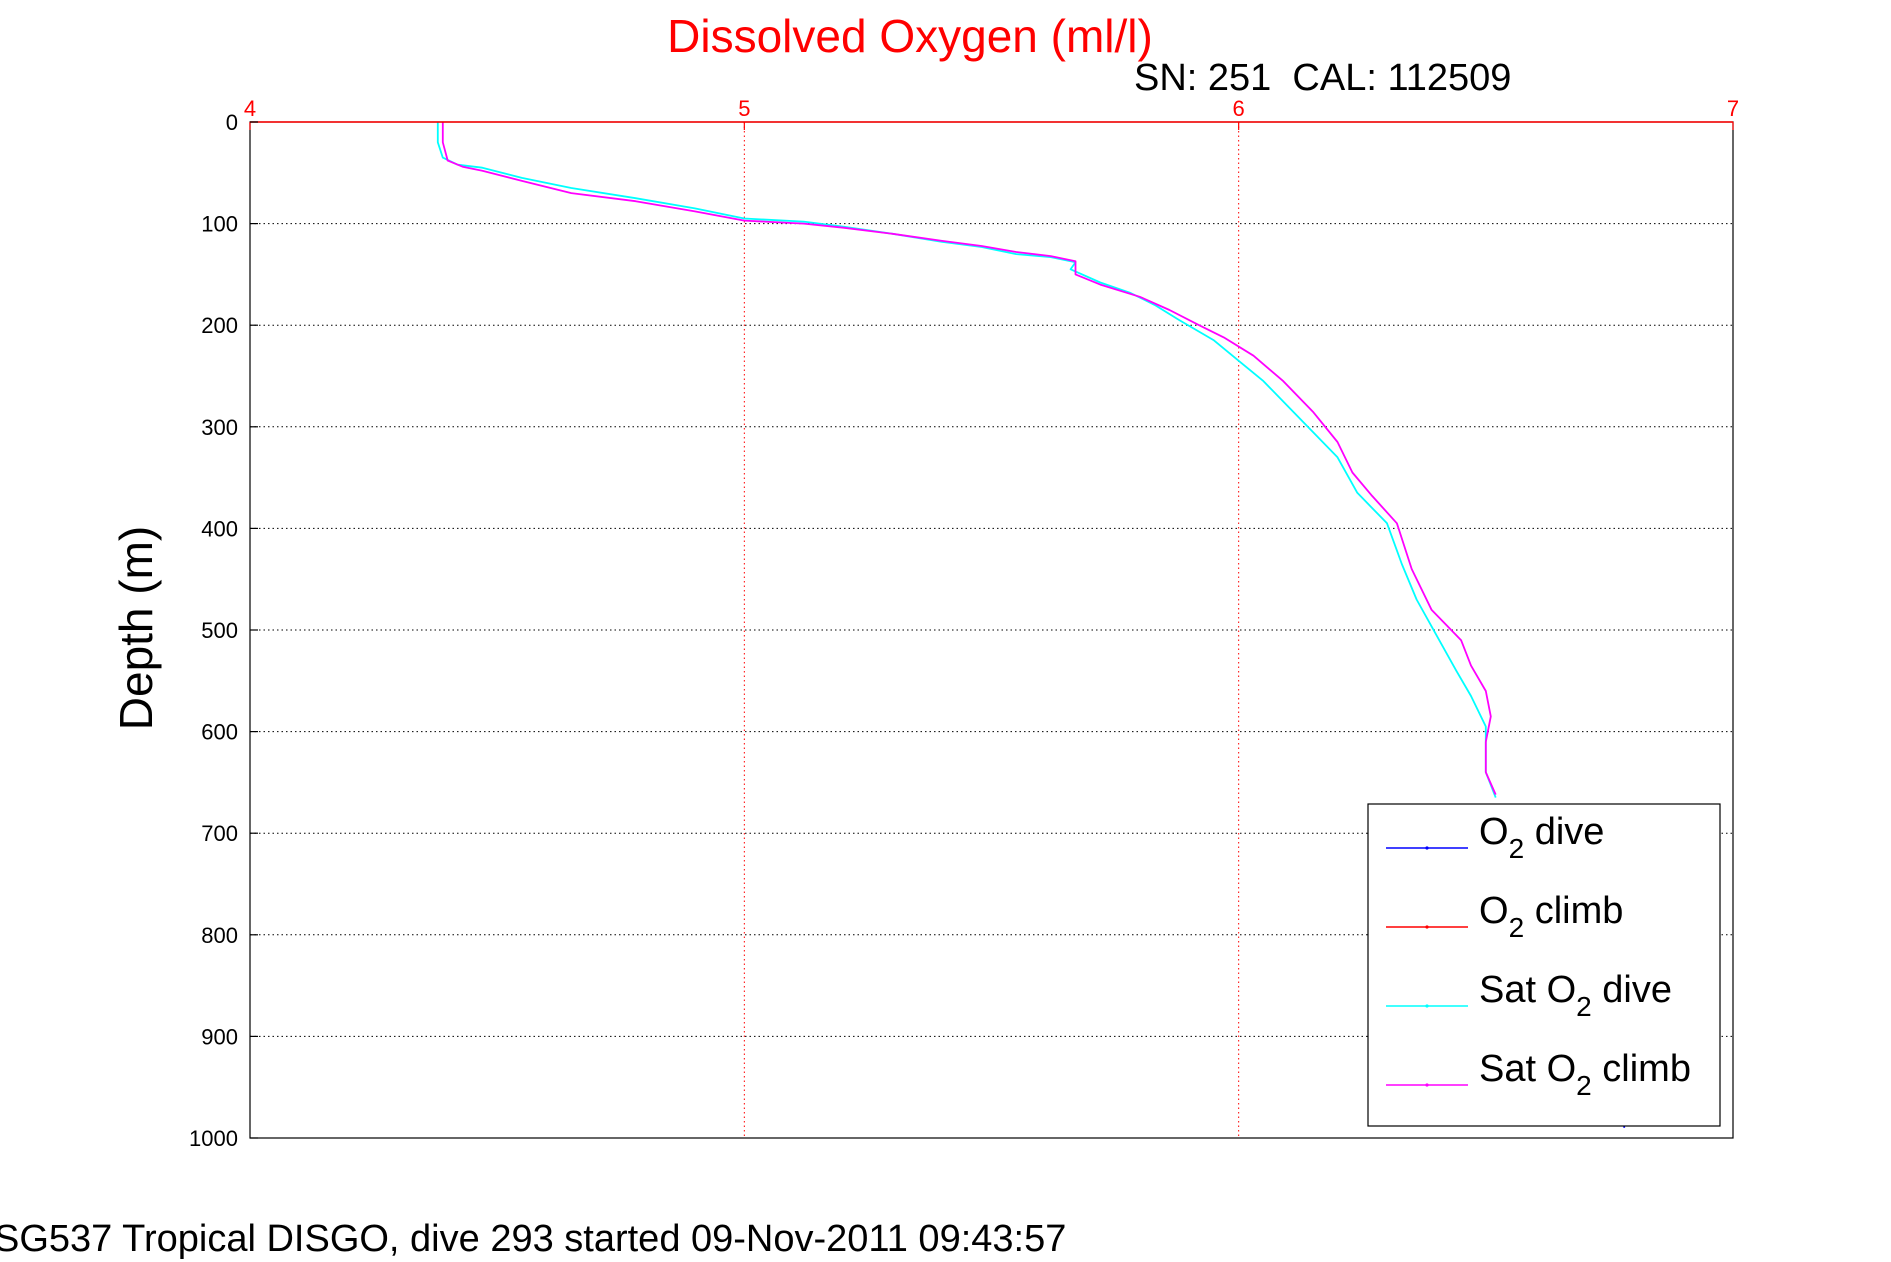 The image size is (1891, 1262). What do you see at coordinates (213, 1138) in the screenshot?
I see `y-tick-label: 1000` at bounding box center [213, 1138].